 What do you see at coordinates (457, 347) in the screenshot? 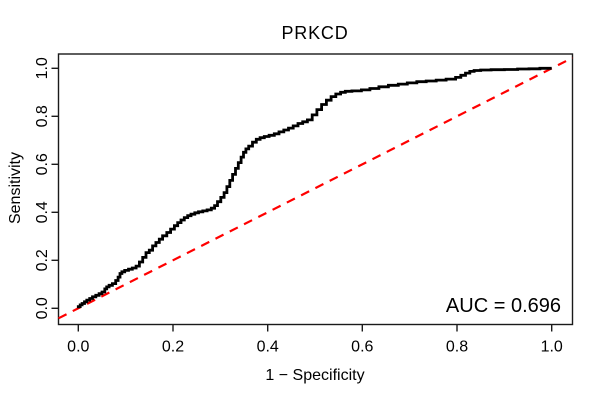
I see `x-tick-label: 0.8` at bounding box center [457, 347].